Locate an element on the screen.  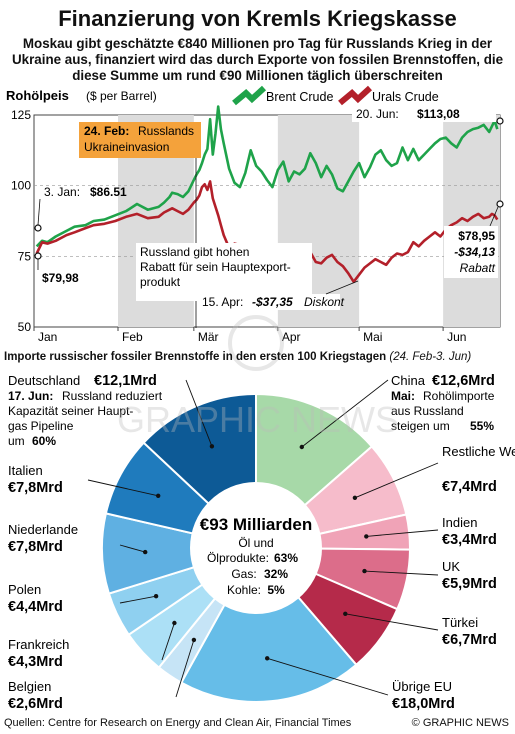
invasion-callout-box is located at coordinates (140, 140).